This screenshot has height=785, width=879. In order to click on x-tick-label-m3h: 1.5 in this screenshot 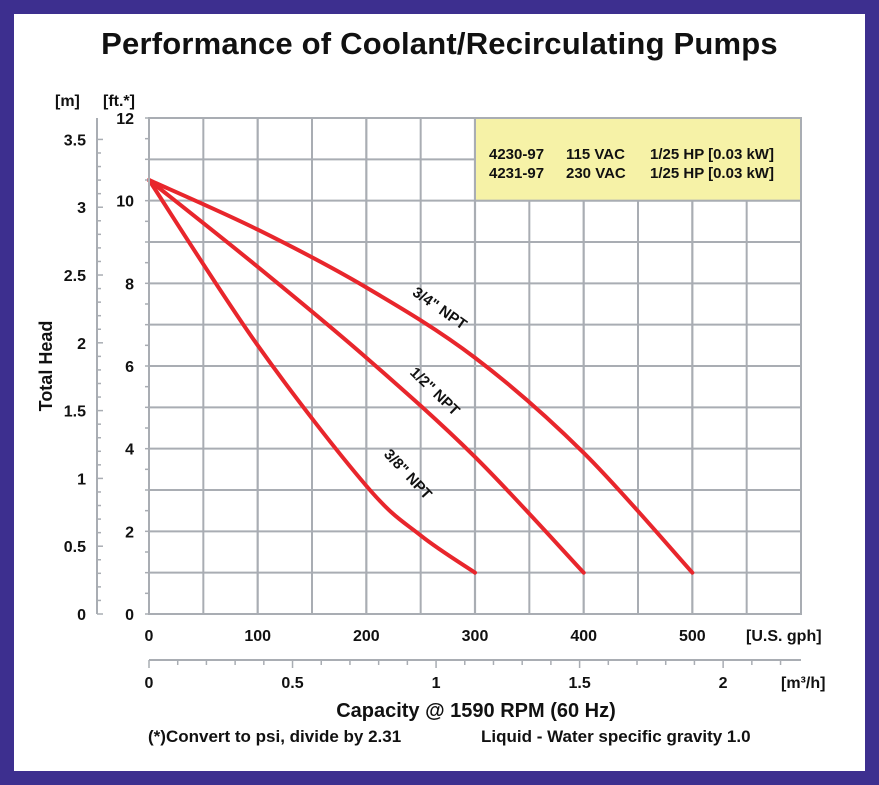, I will do `click(579, 683)`.